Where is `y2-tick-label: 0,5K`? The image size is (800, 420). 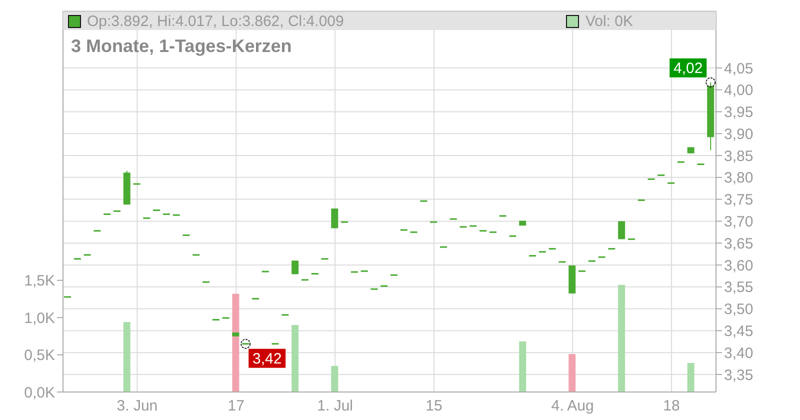 y2-tick-label: 0,5K is located at coordinates (39, 355).